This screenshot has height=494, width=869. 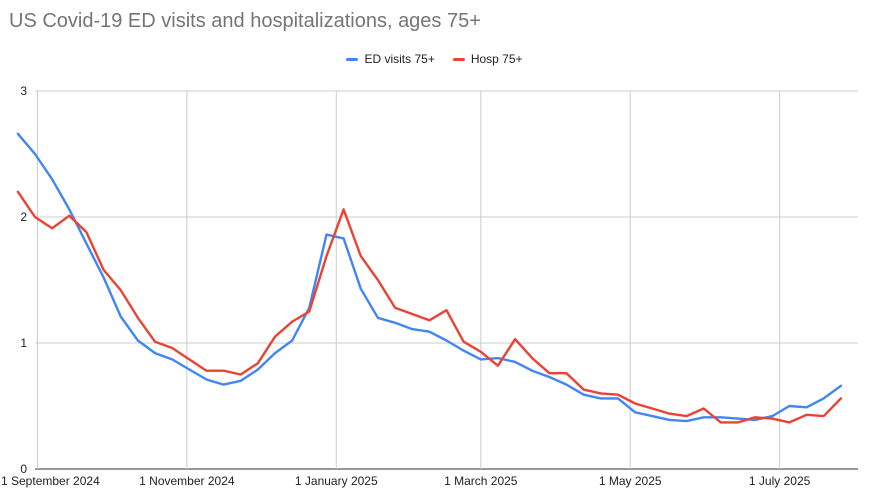 What do you see at coordinates (23, 469) in the screenshot?
I see `y-tick-label: 0` at bounding box center [23, 469].